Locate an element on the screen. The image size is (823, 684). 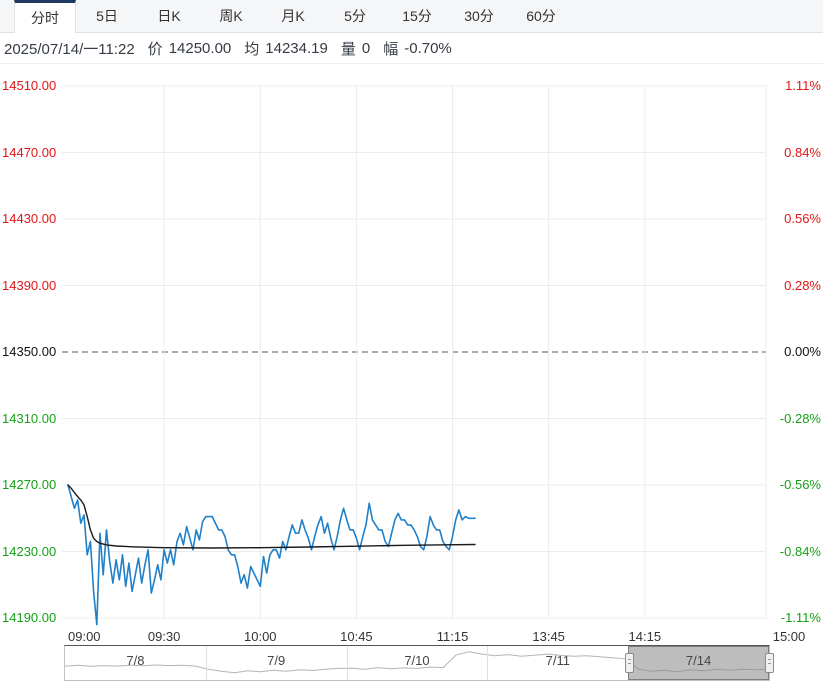
volume-value: 0 is located at coordinates (366, 48).